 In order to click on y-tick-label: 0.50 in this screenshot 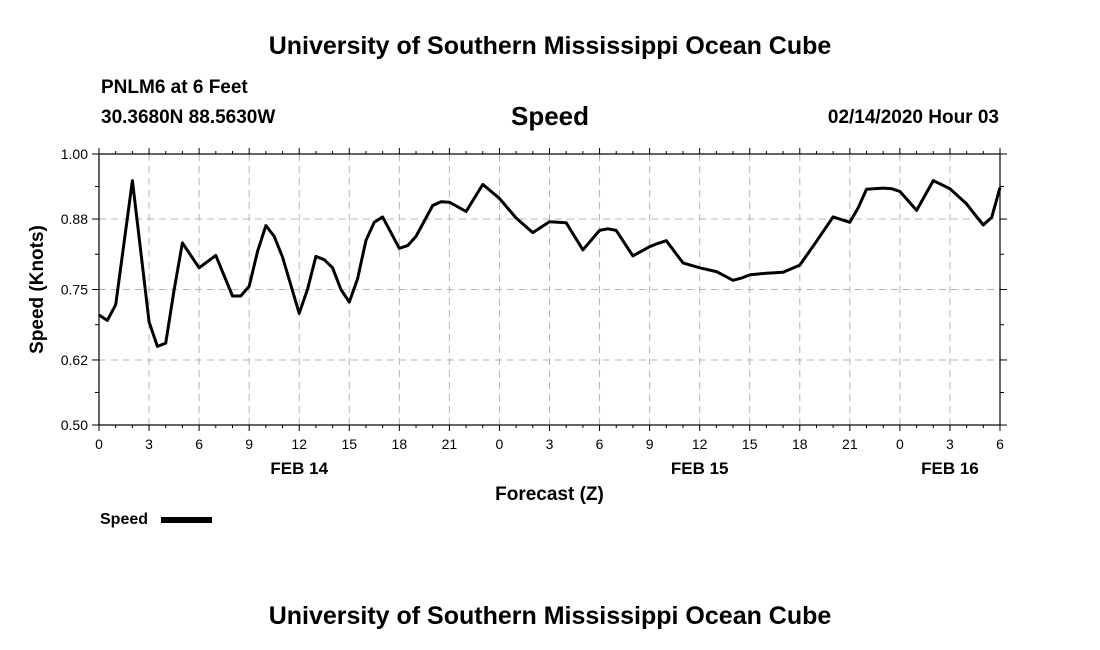, I will do `click(74, 425)`.